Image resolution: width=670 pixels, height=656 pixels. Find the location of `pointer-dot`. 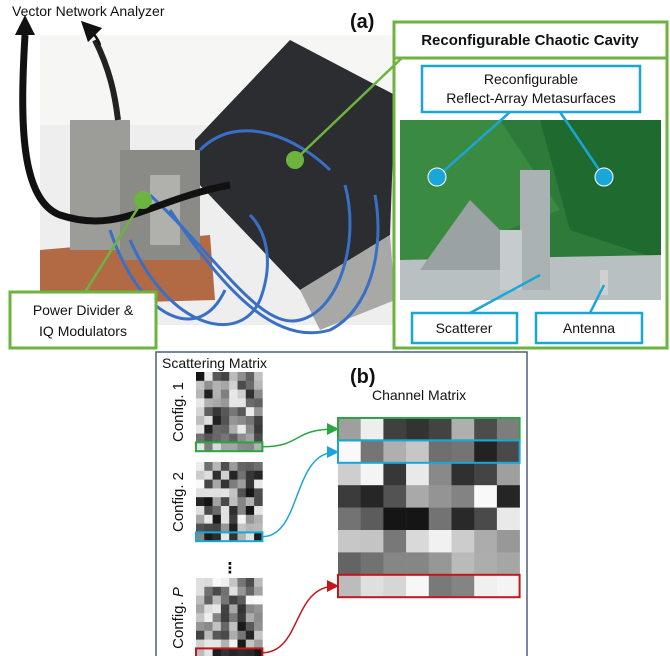

pointer-dot is located at coordinates (604, 177).